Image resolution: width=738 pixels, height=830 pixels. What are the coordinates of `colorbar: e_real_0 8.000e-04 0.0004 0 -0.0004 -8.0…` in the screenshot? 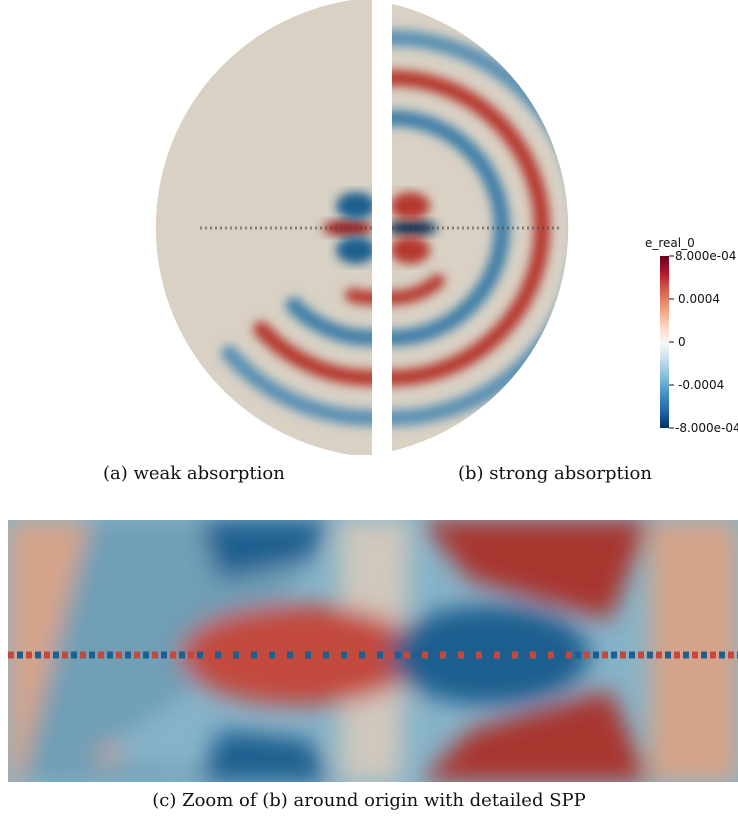 It's located at (691, 335).